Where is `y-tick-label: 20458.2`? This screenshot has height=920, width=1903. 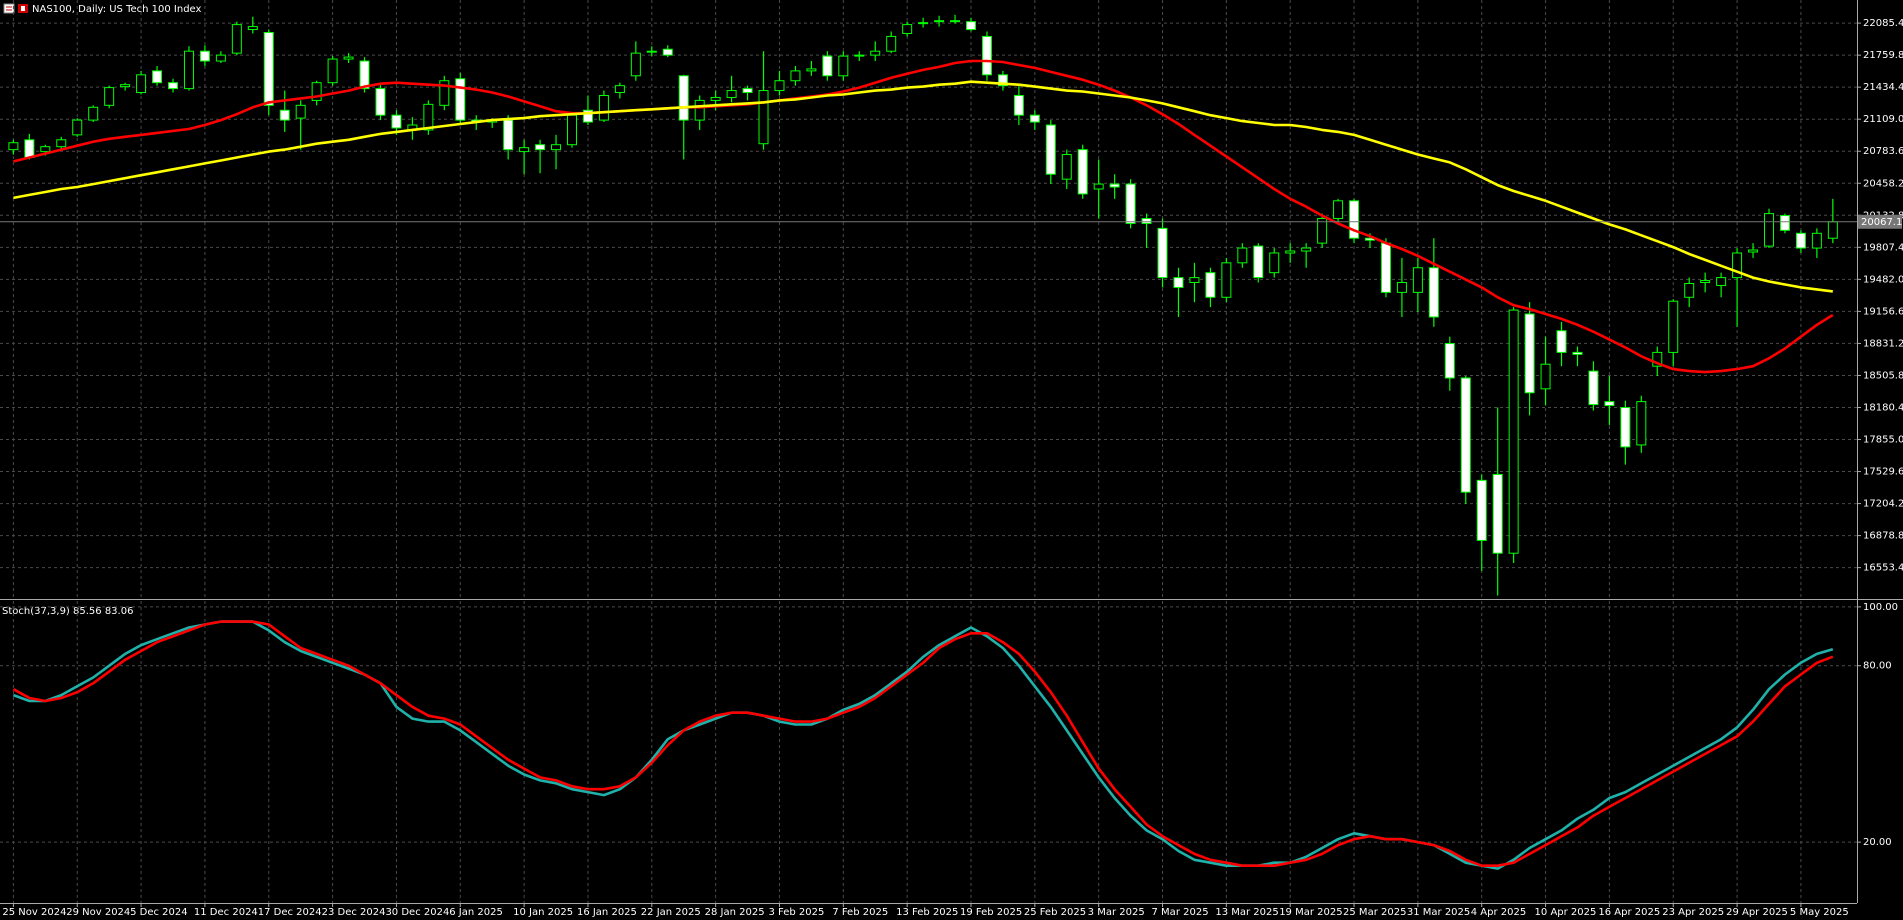 y-tick-label: 20458.2 is located at coordinates (1883, 183).